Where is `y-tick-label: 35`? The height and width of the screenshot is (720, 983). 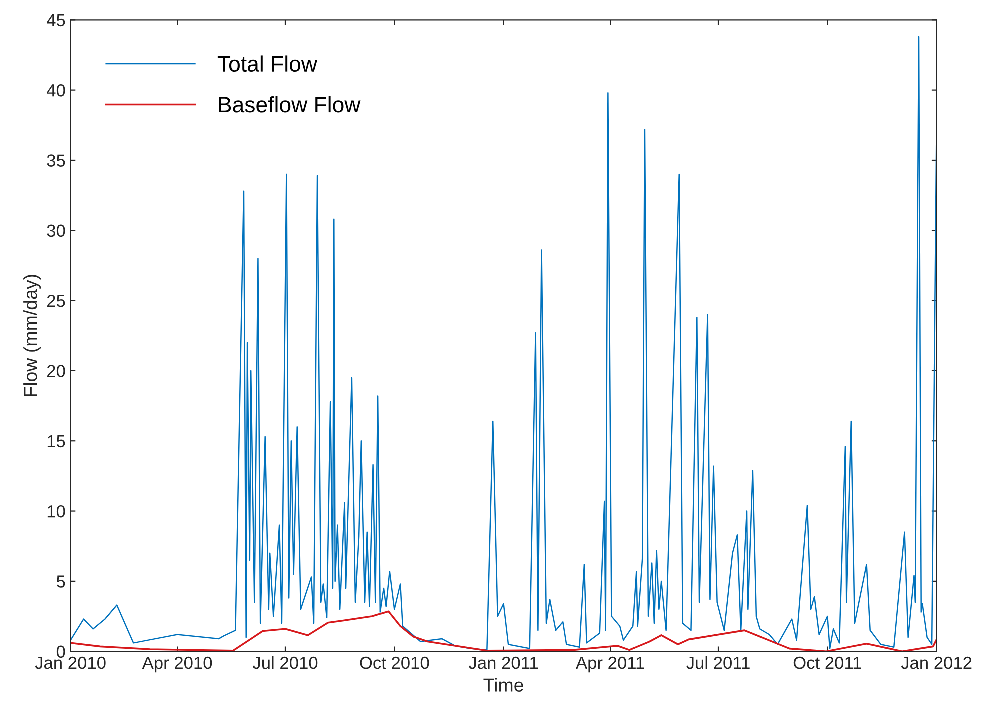 y-tick-label: 35 is located at coordinates (56, 160).